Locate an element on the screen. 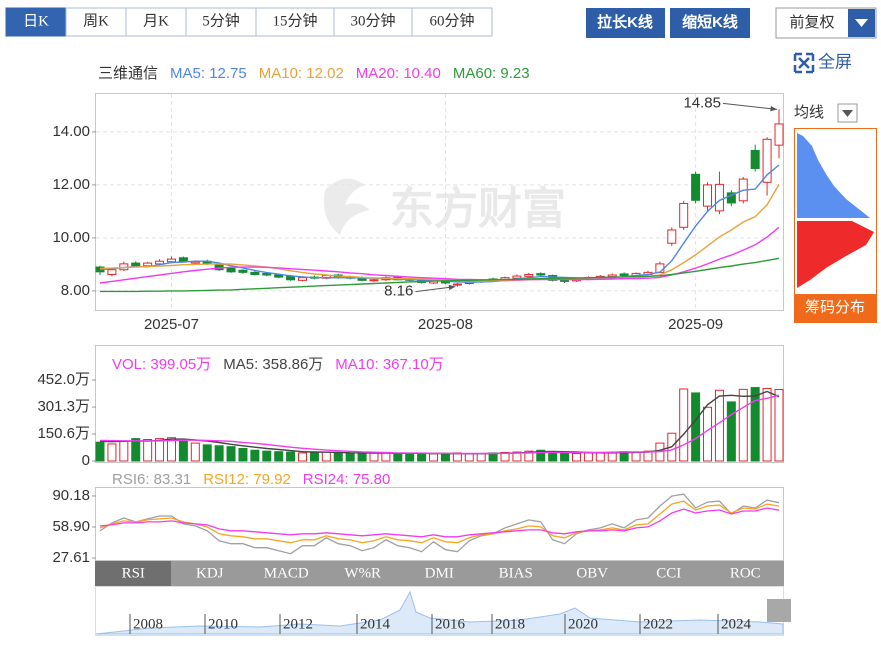  x-tick-label: 2025-07 is located at coordinates (171, 324).